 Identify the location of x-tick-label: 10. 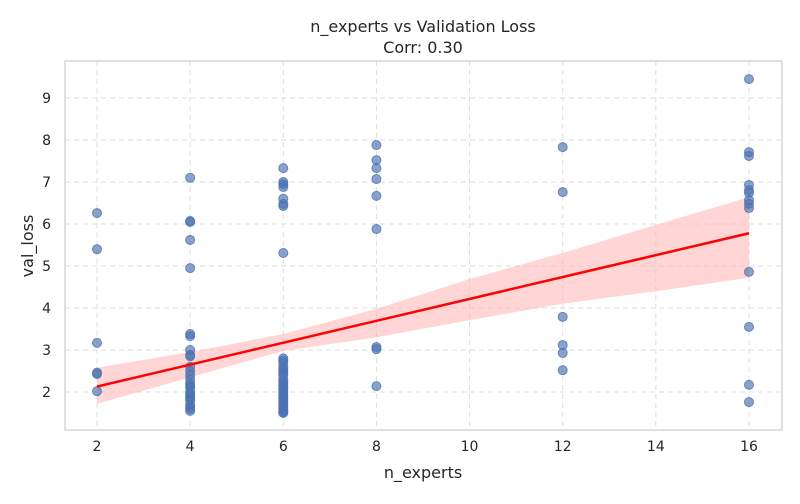
(470, 447).